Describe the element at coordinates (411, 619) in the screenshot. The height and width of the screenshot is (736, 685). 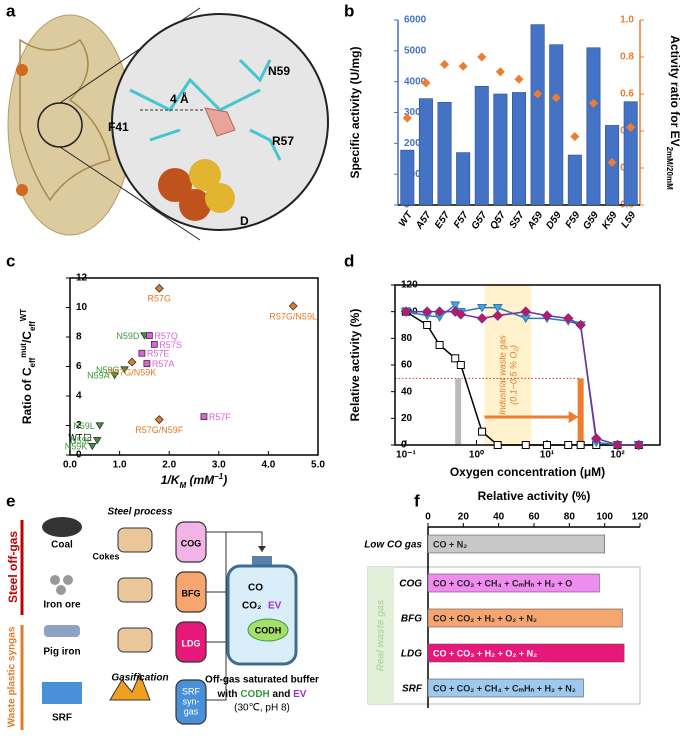
I see `y-tick-label: BFG` at that location.